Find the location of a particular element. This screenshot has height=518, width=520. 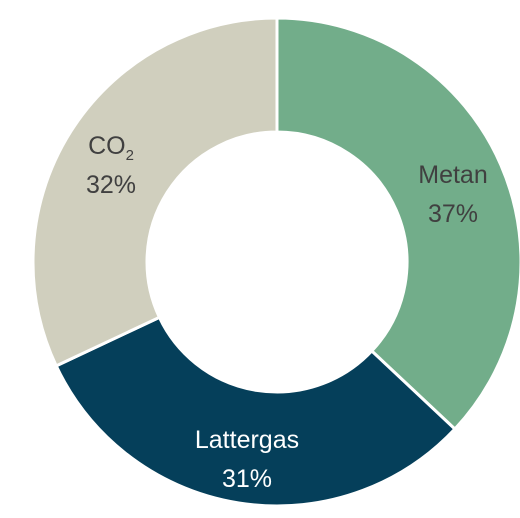

co2-subscript: 2 is located at coordinates (130, 155).